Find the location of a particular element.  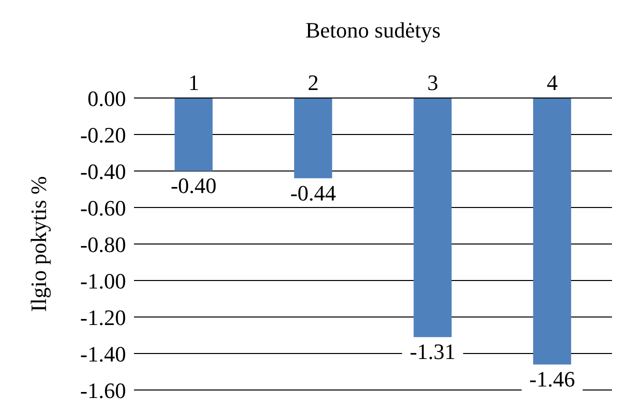

x-tick-label: 3 is located at coordinates (432, 82).